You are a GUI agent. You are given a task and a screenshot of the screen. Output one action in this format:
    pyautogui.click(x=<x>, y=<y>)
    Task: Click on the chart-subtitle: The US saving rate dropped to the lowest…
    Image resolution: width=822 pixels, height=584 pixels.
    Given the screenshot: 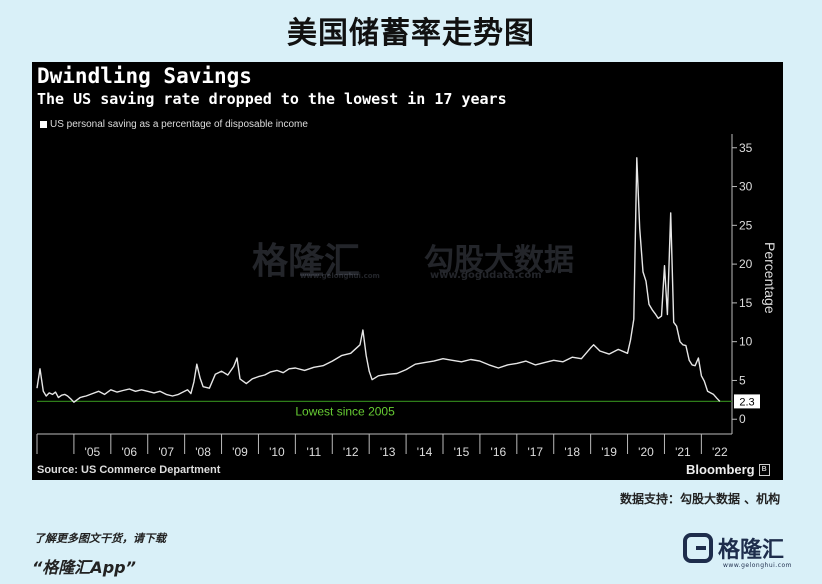 What is the action you would take?
    pyautogui.click(x=272, y=99)
    